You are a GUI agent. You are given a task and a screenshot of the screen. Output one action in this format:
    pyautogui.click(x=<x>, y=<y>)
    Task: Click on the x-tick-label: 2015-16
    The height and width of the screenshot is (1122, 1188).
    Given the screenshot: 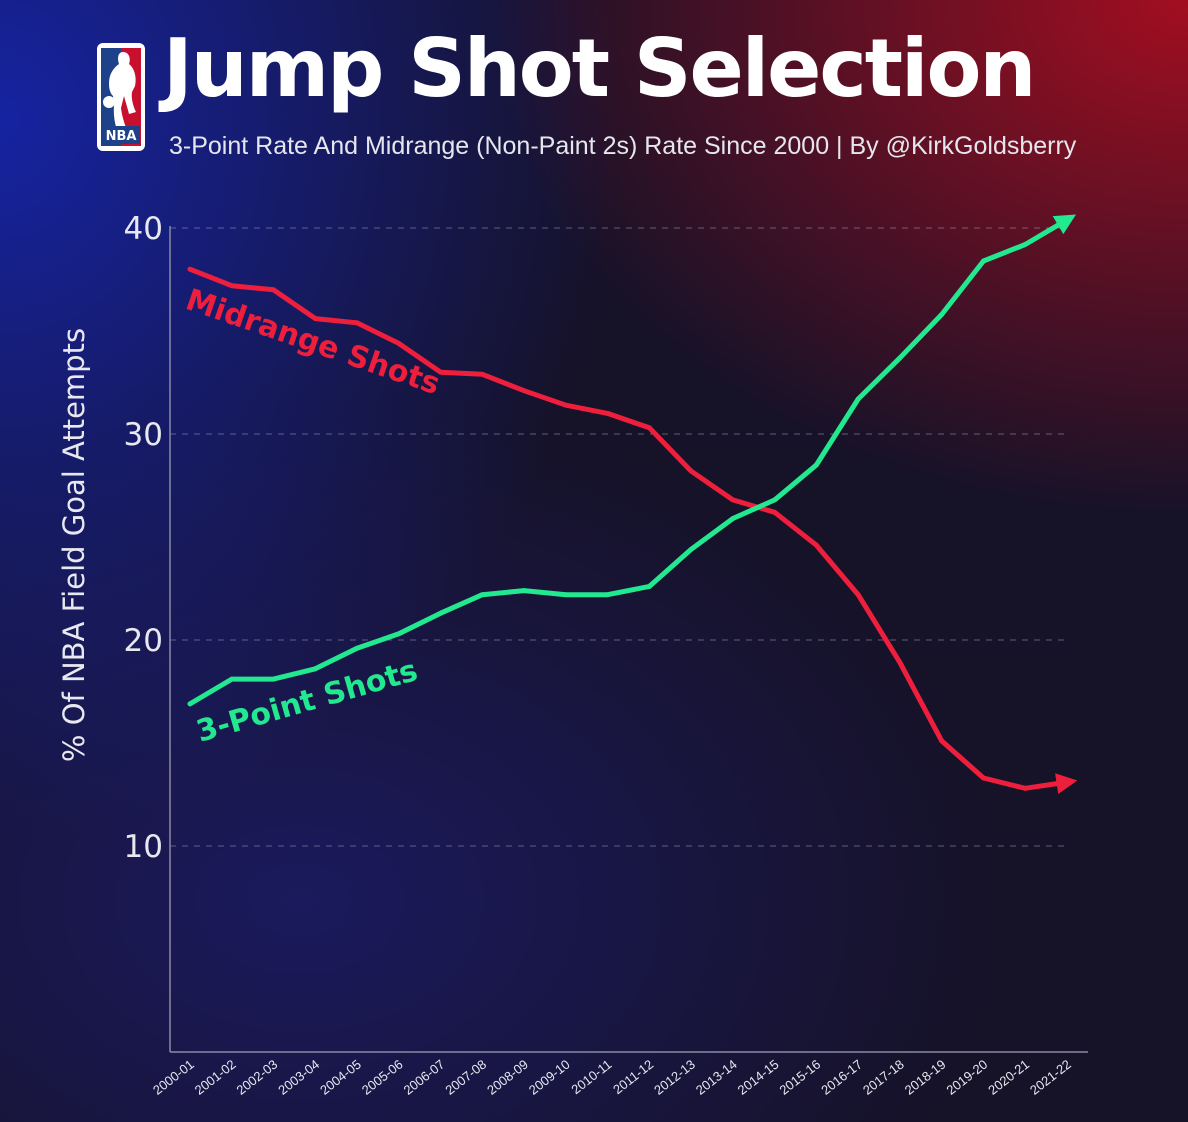 What is the action you would take?
    pyautogui.click(x=799, y=1077)
    